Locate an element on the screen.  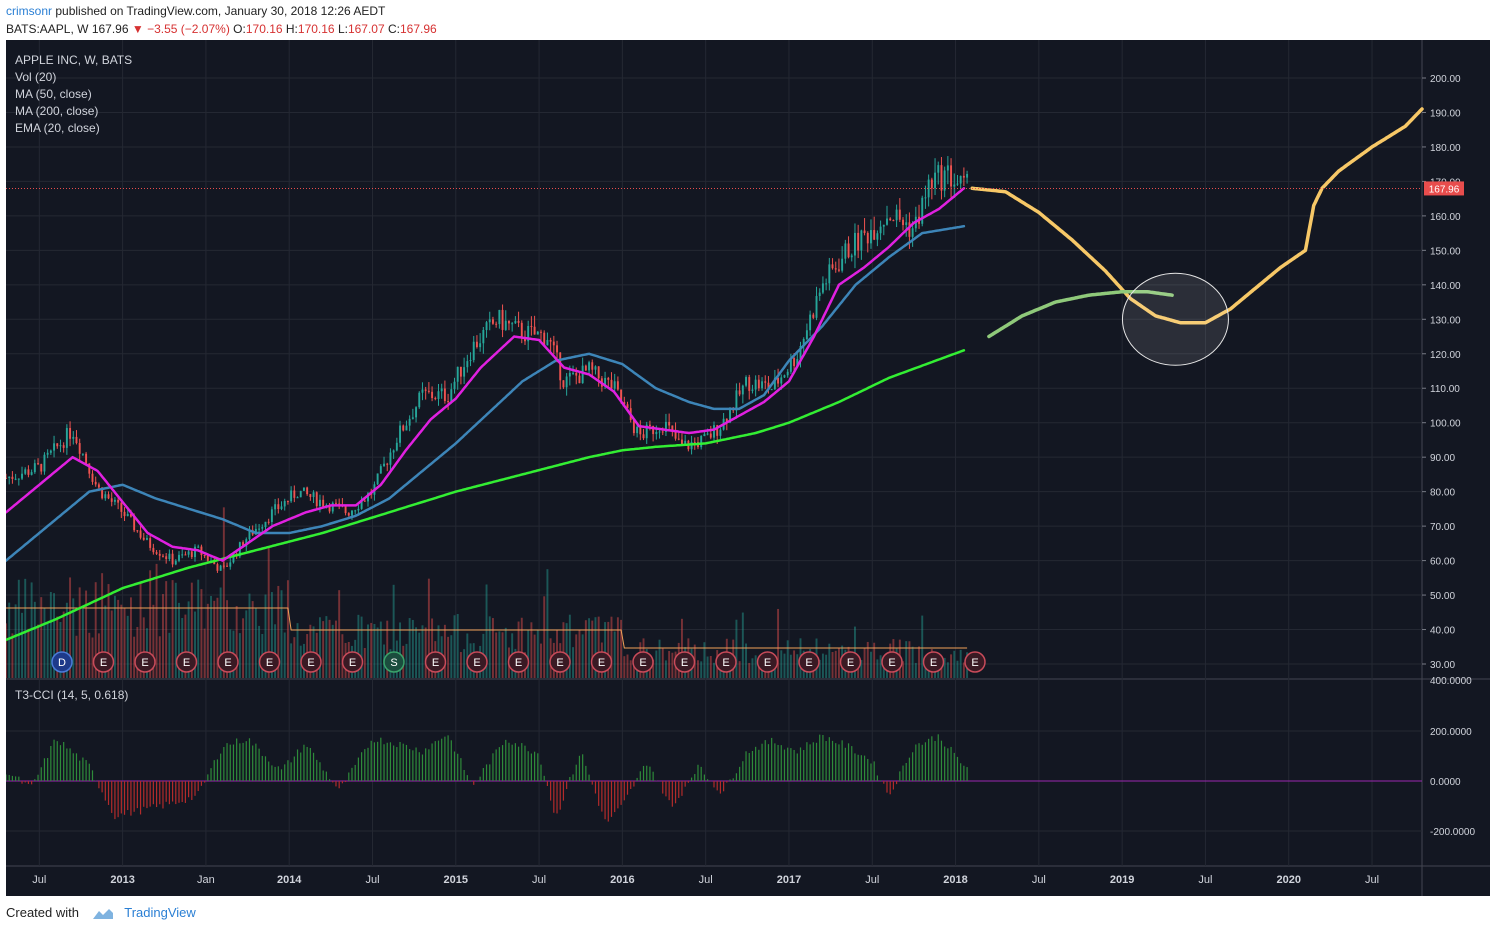
cci-tick-label: 400.0000 is located at coordinates (1451, 681).